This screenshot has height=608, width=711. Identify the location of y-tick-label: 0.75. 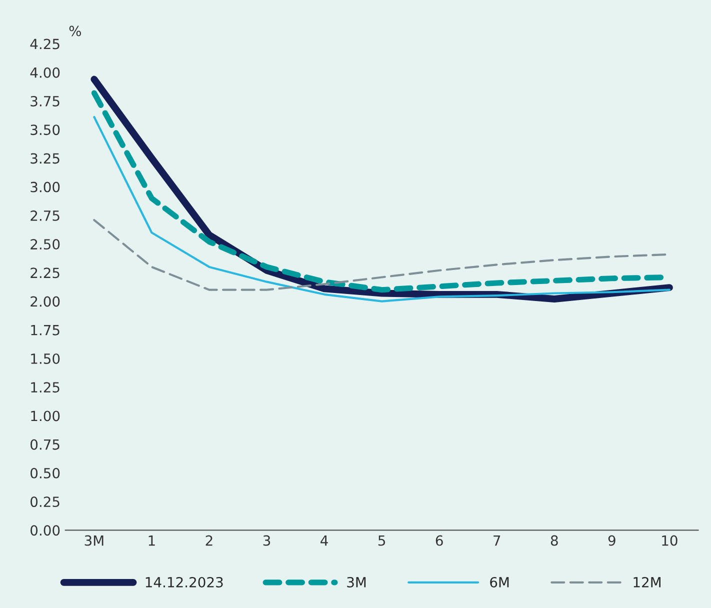
(45, 444).